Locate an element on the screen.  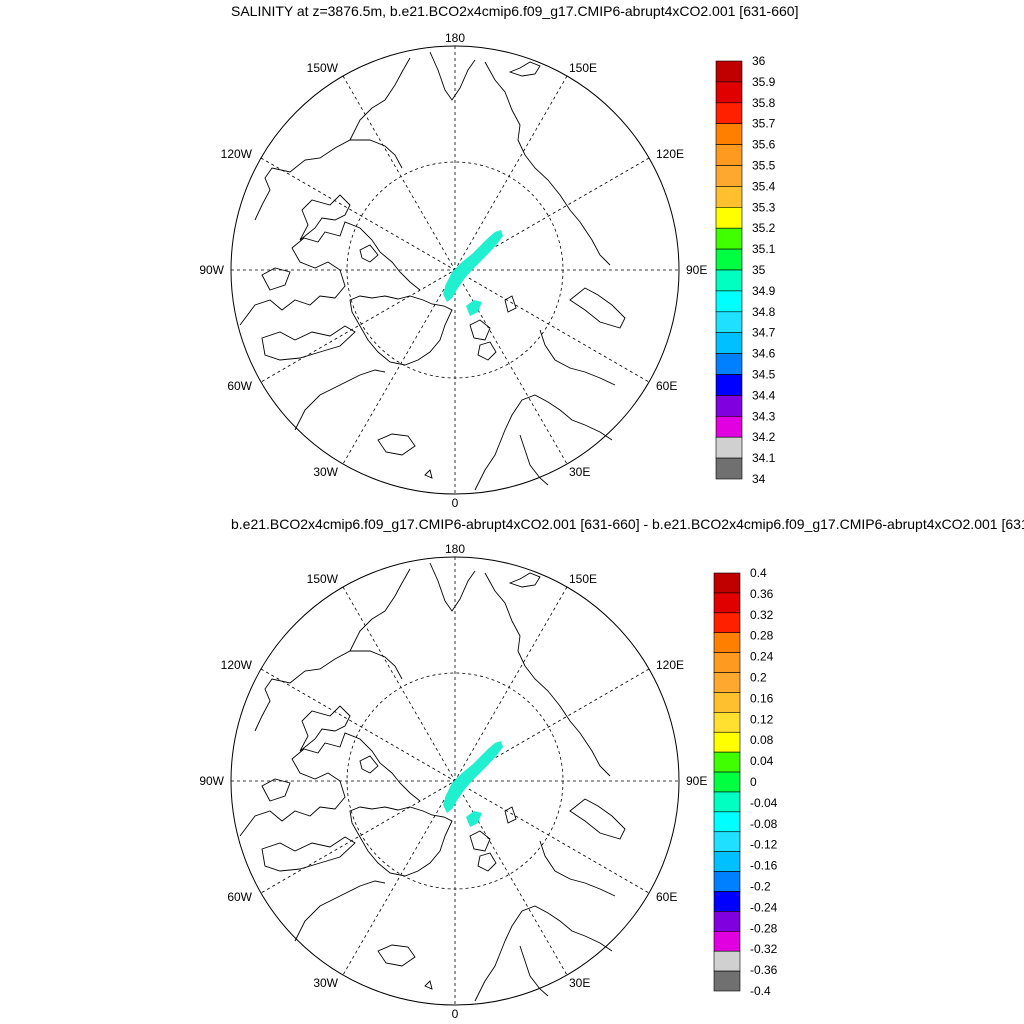
colorbar-label: -0.28 is located at coordinates (764, 928).